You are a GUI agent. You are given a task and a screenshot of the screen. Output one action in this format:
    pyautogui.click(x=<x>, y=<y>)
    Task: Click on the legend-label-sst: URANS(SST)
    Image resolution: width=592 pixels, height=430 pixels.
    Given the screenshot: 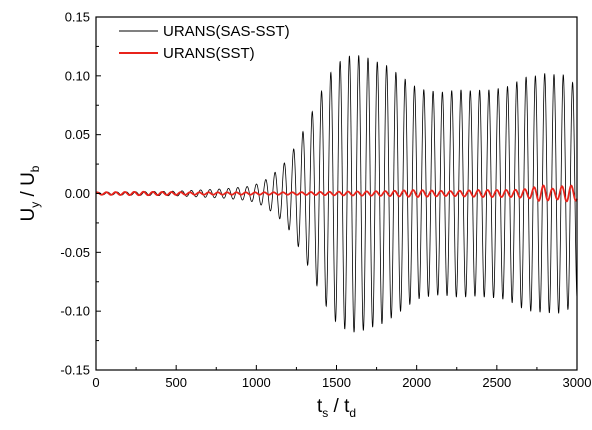 What is the action you would take?
    pyautogui.click(x=209, y=53)
    